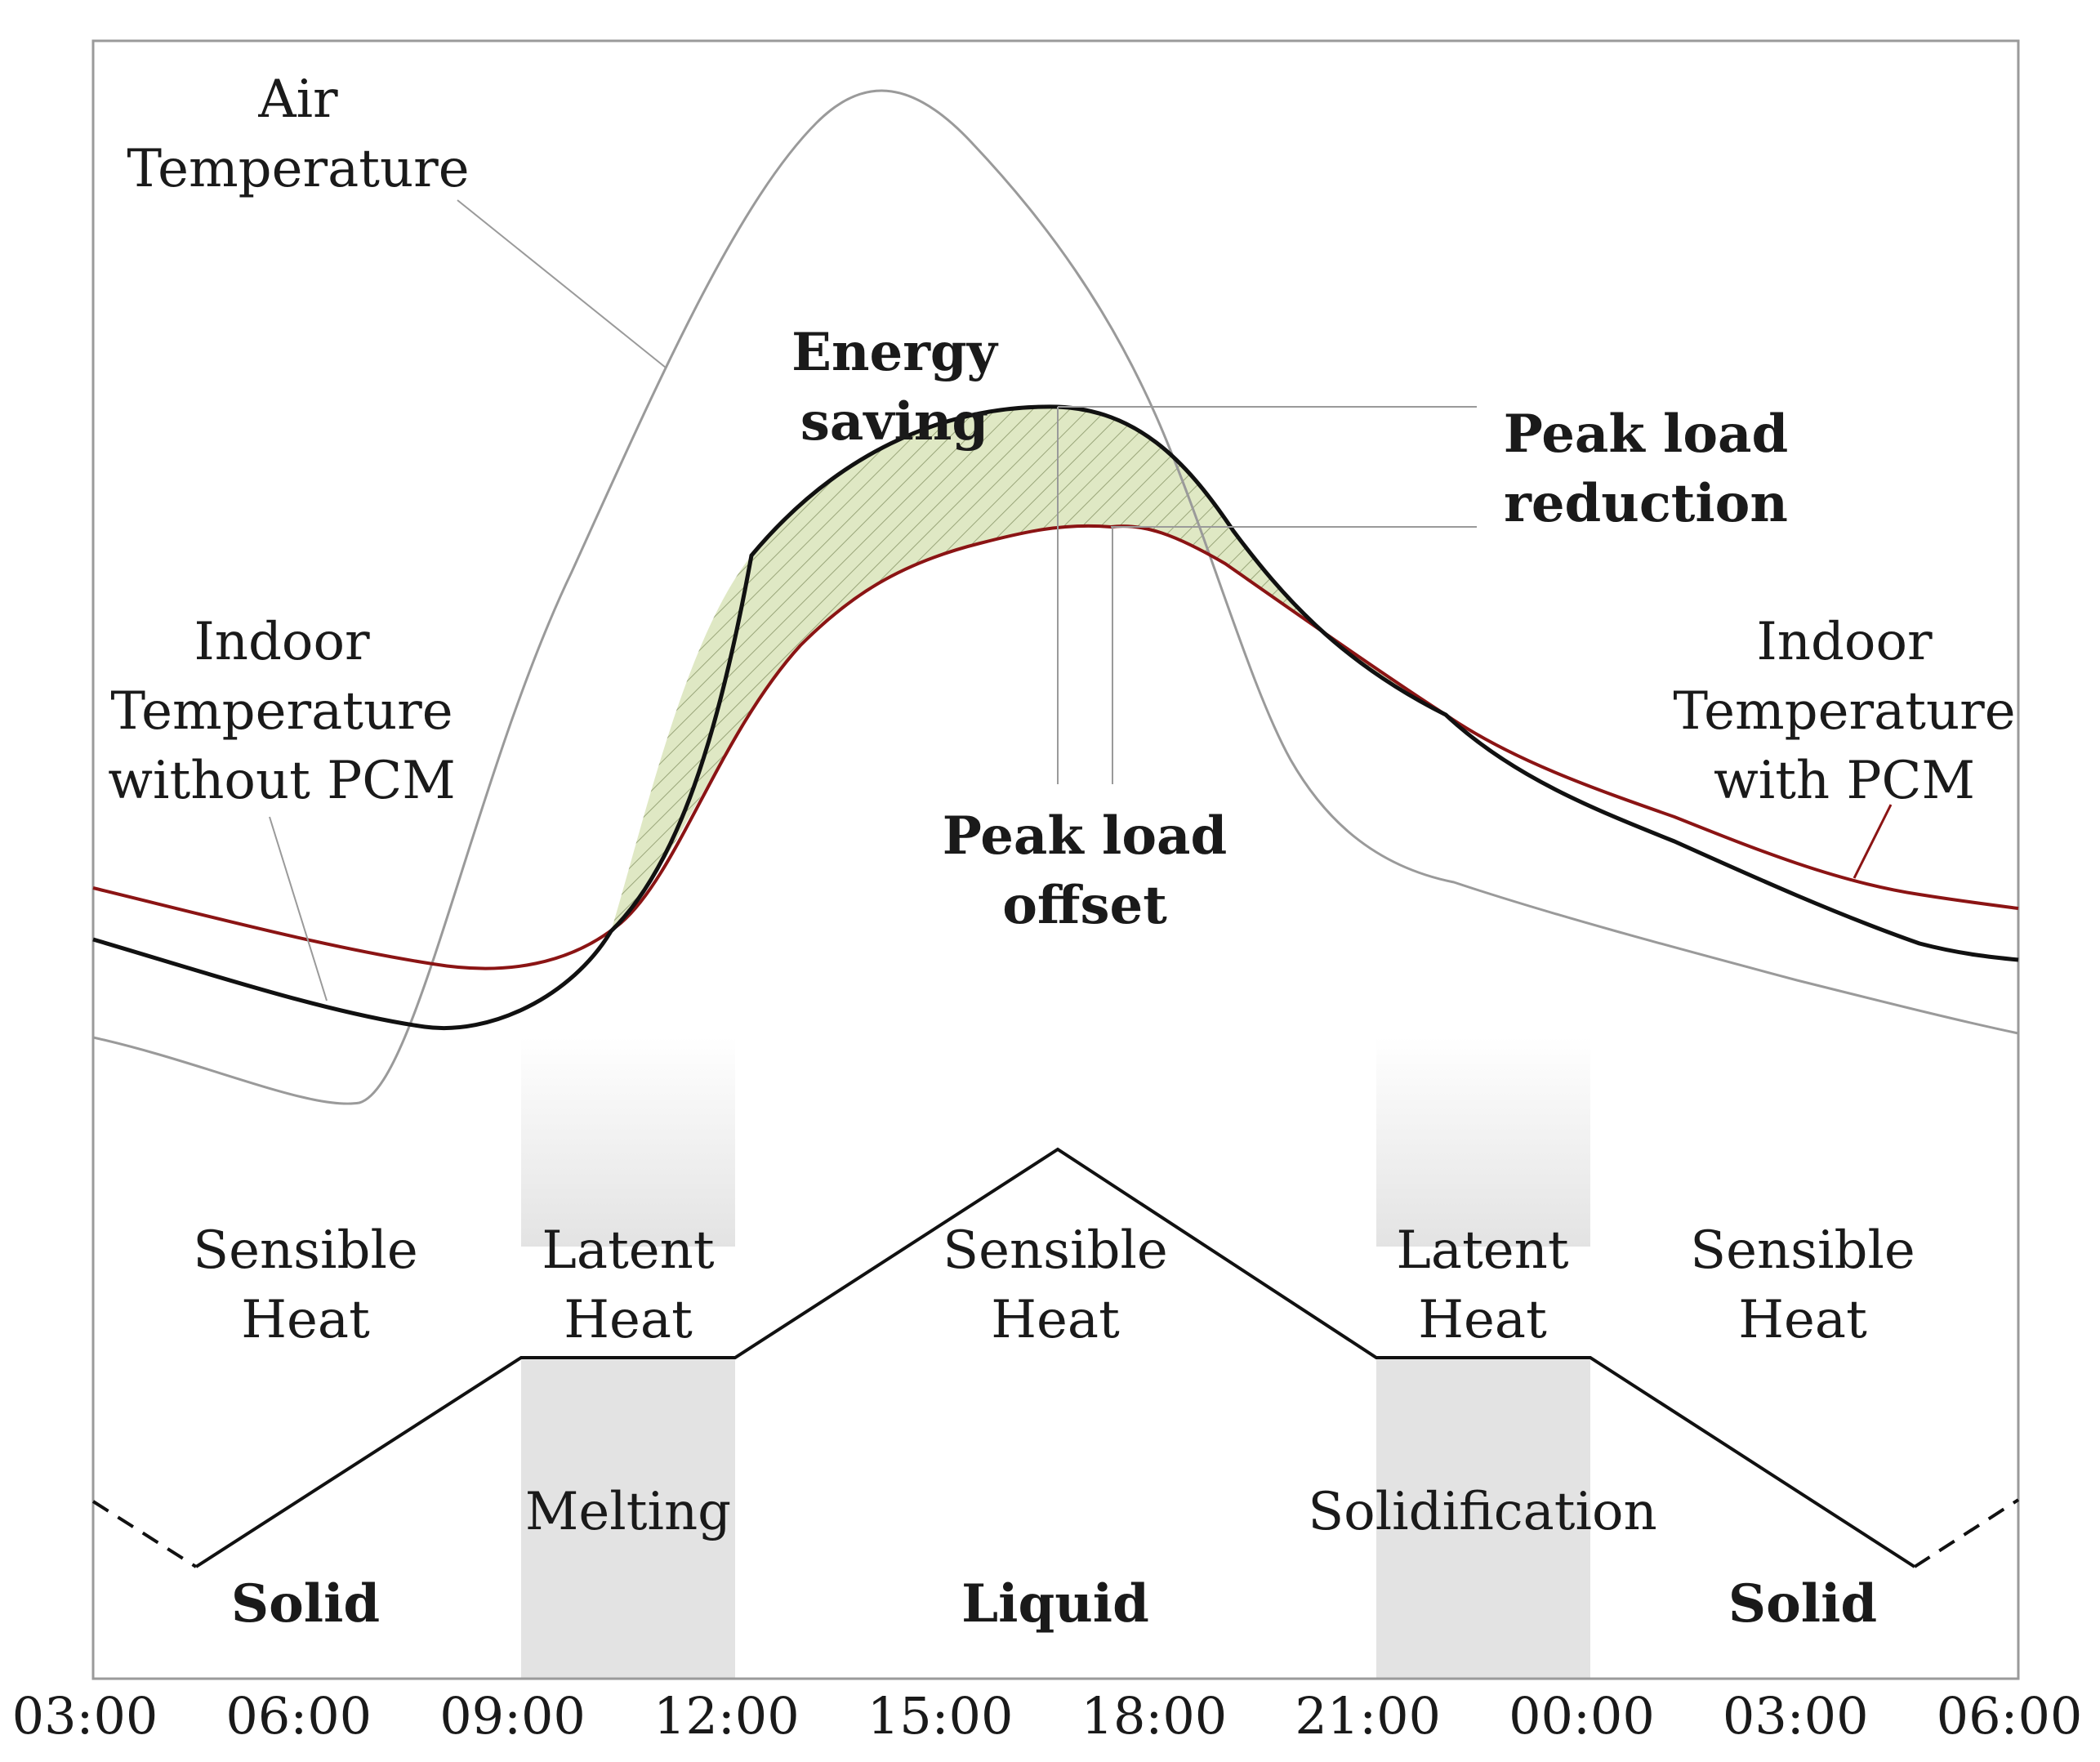  I want to click on solidification-label: Solidification, so click(1482, 1512).